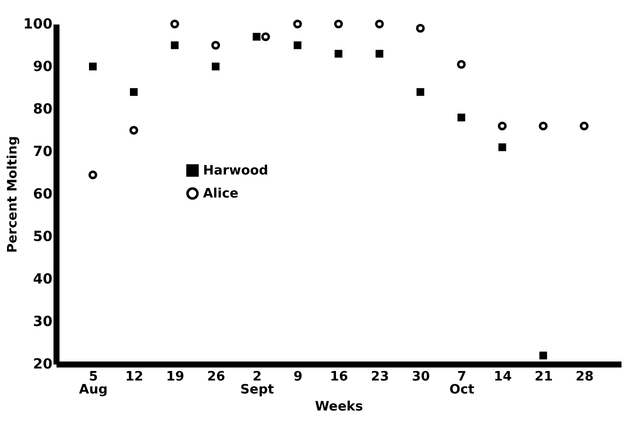  Describe the element at coordinates (298, 377) in the screenshot. I see `x-tick-label: 9` at that location.